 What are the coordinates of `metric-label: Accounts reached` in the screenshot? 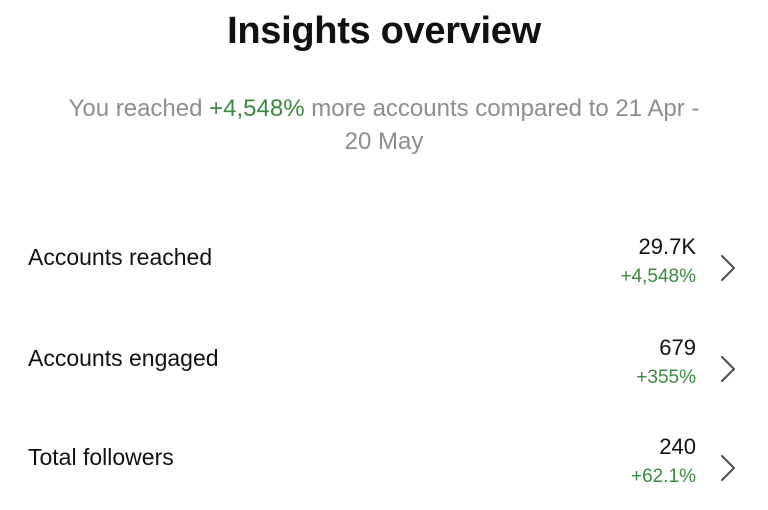 It's located at (120, 257).